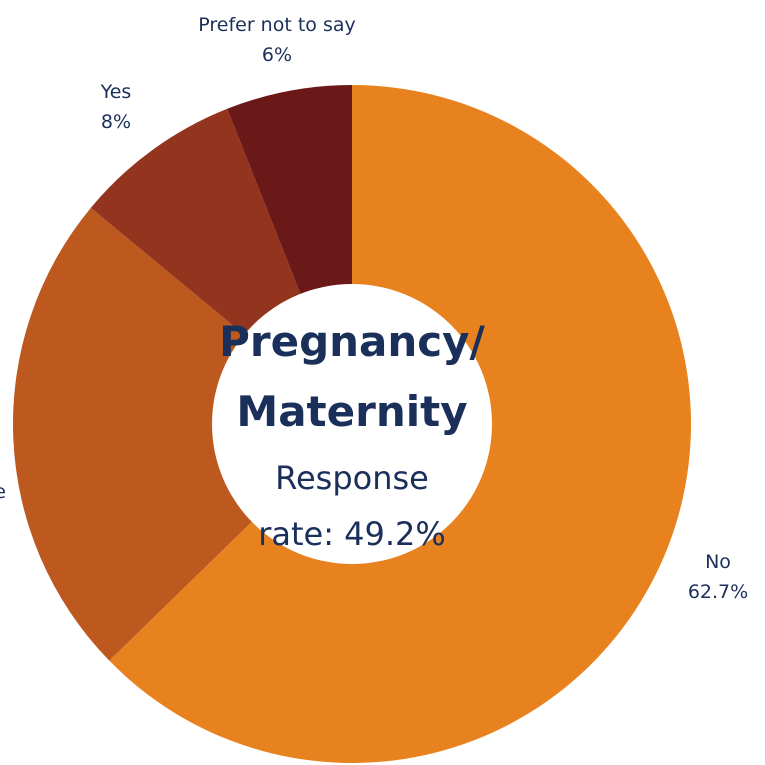 This screenshot has height=765, width=765. I want to click on center-title-line-1: Pregnancy/, so click(352, 341).